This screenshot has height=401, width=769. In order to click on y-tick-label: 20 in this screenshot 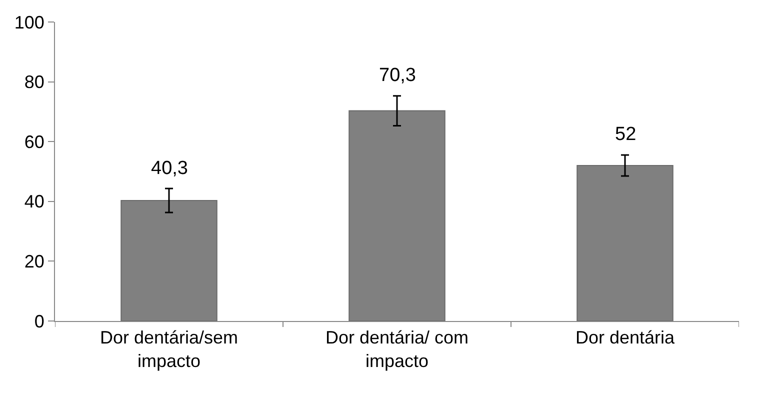, I will do `click(34, 262)`.